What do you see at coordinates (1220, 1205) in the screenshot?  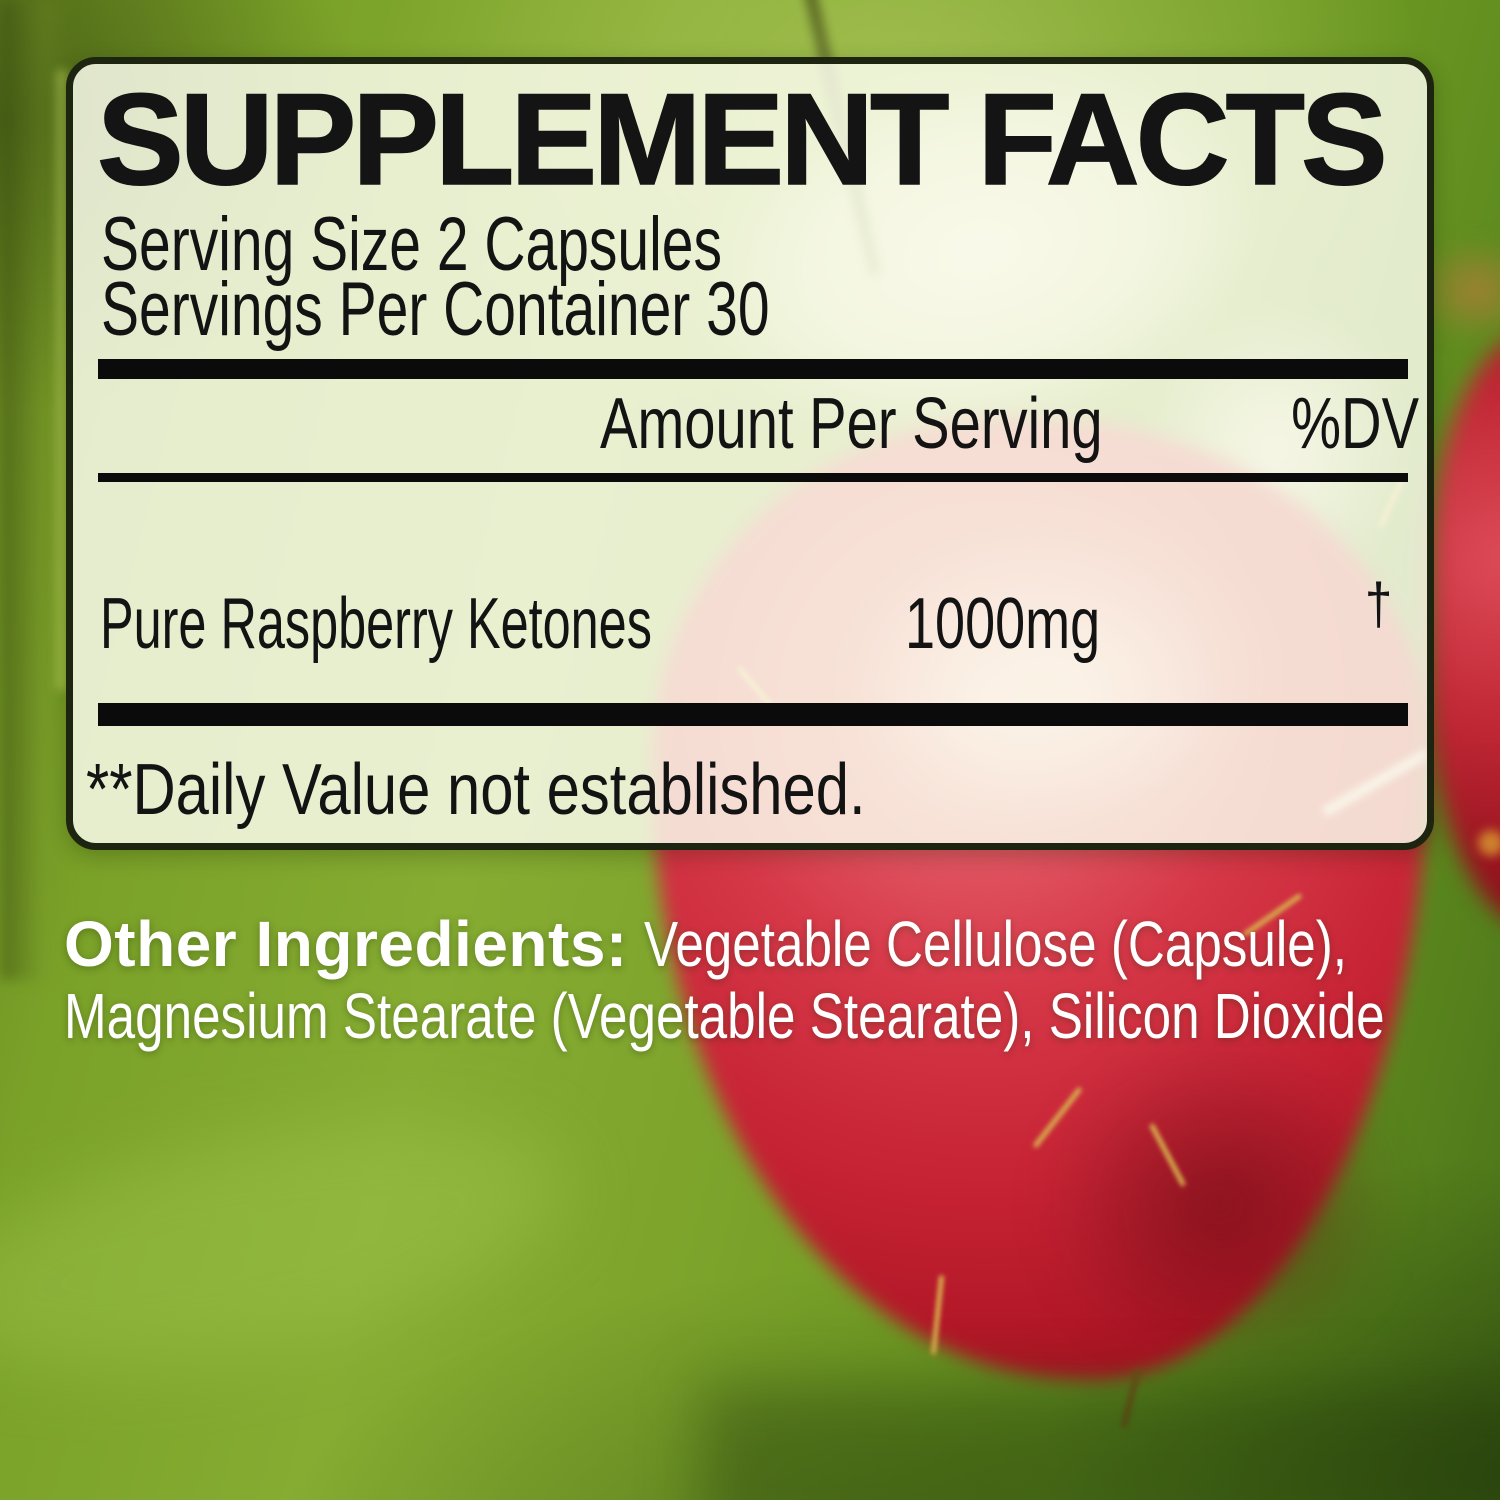 I see `raspberry-shadow` at bounding box center [1220, 1205].